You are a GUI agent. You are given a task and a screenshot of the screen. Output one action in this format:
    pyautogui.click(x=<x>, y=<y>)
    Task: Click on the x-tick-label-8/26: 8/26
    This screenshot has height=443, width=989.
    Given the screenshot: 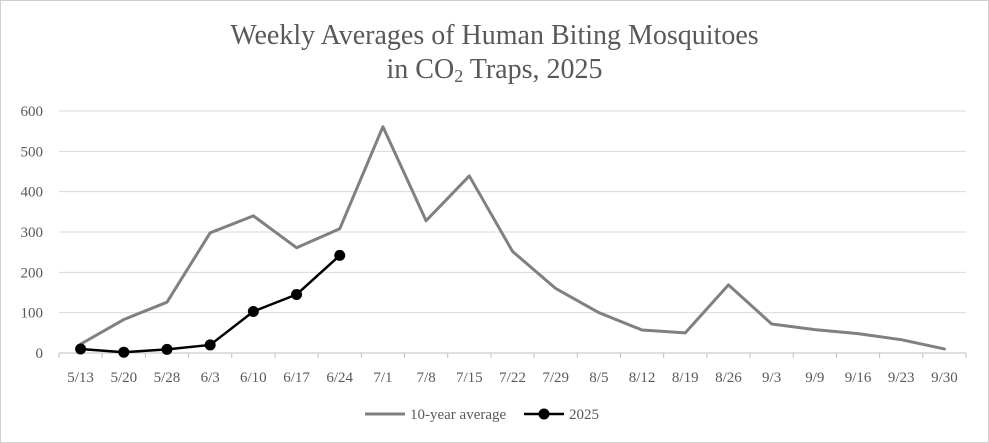 What is the action you would take?
    pyautogui.click(x=728, y=378)
    